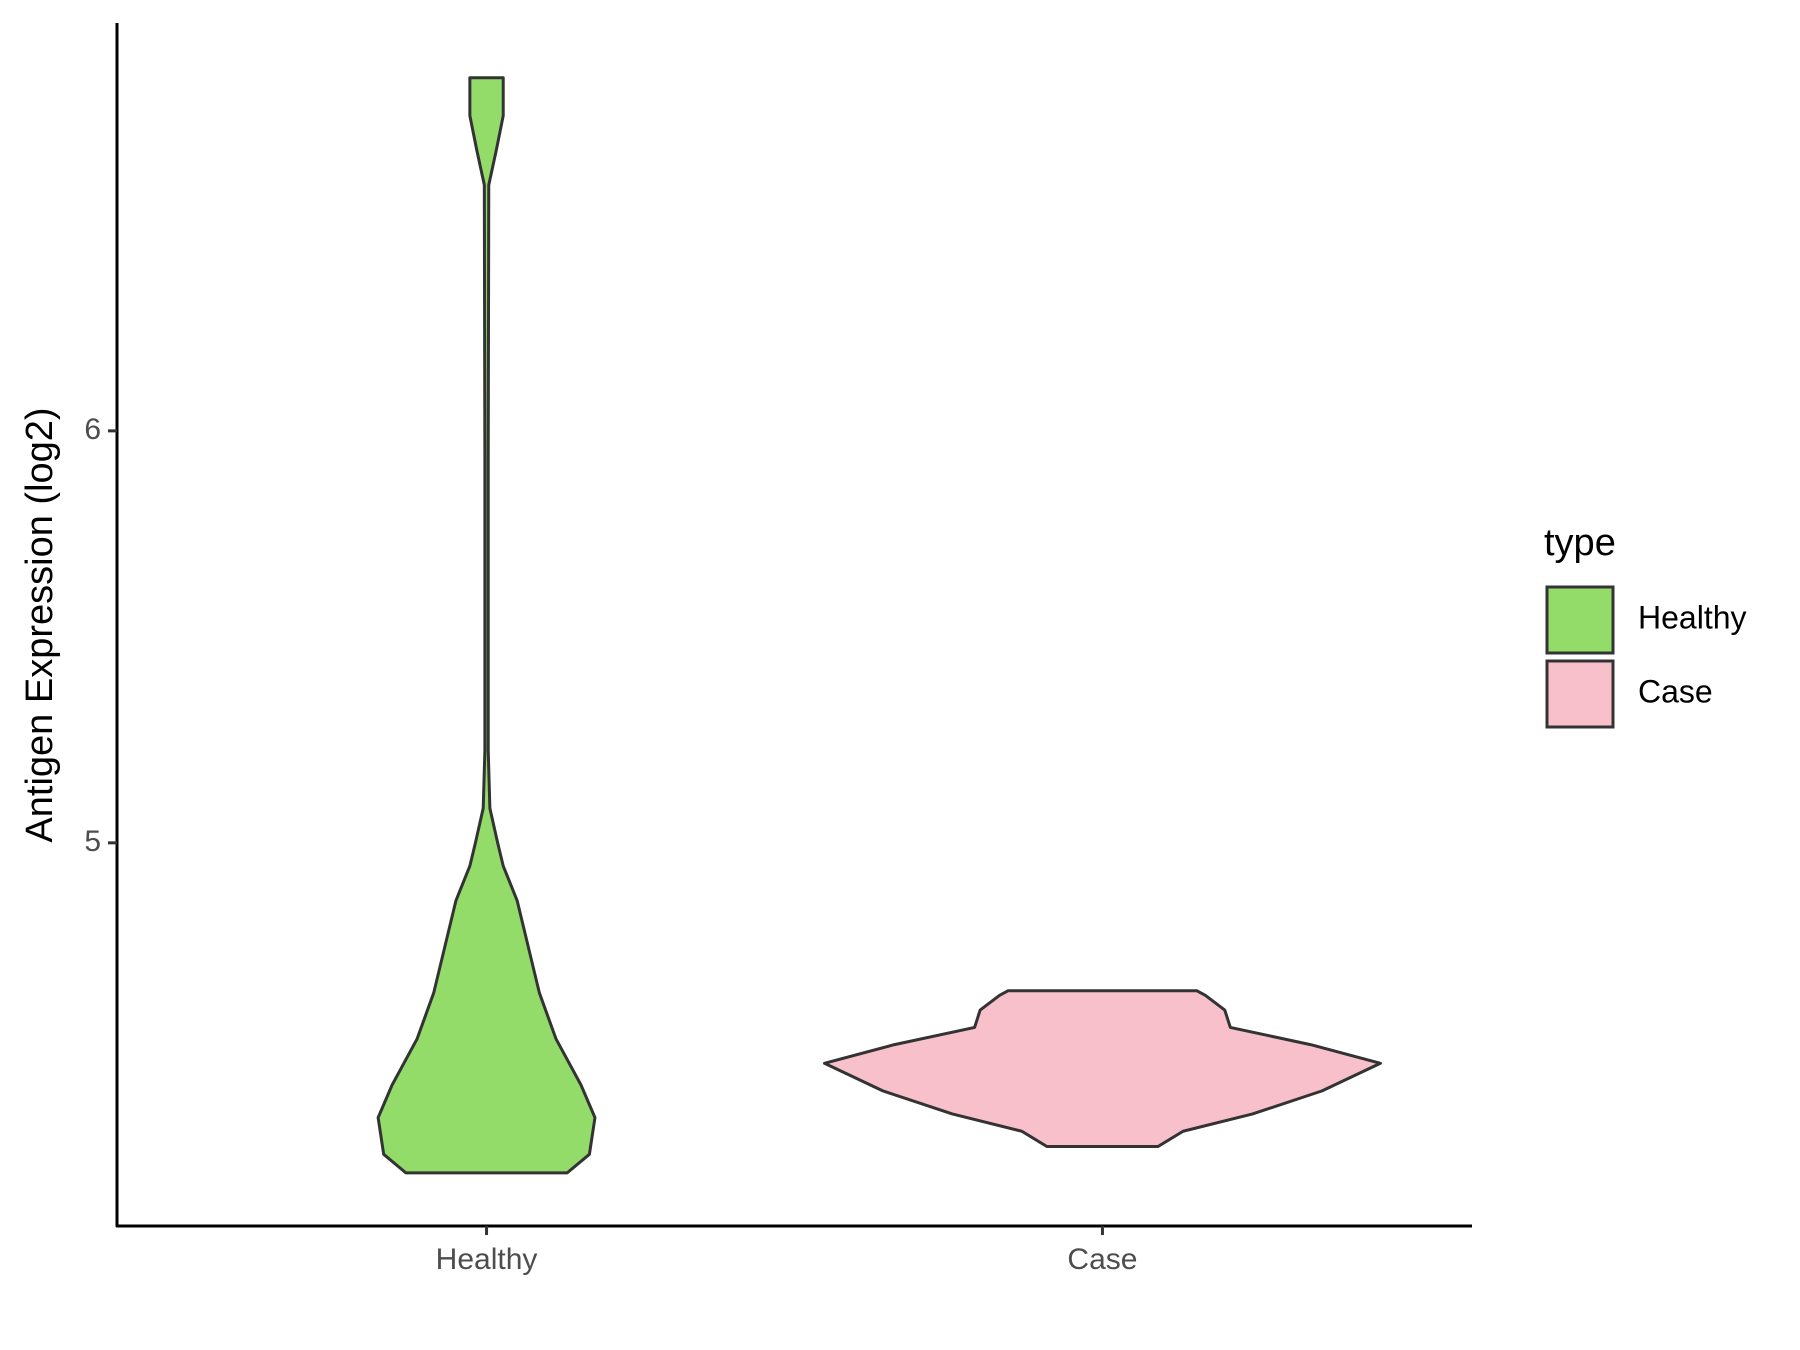 The image size is (1800, 1350). What do you see at coordinates (487, 1259) in the screenshot?
I see `x-tick-label: Healthy` at bounding box center [487, 1259].